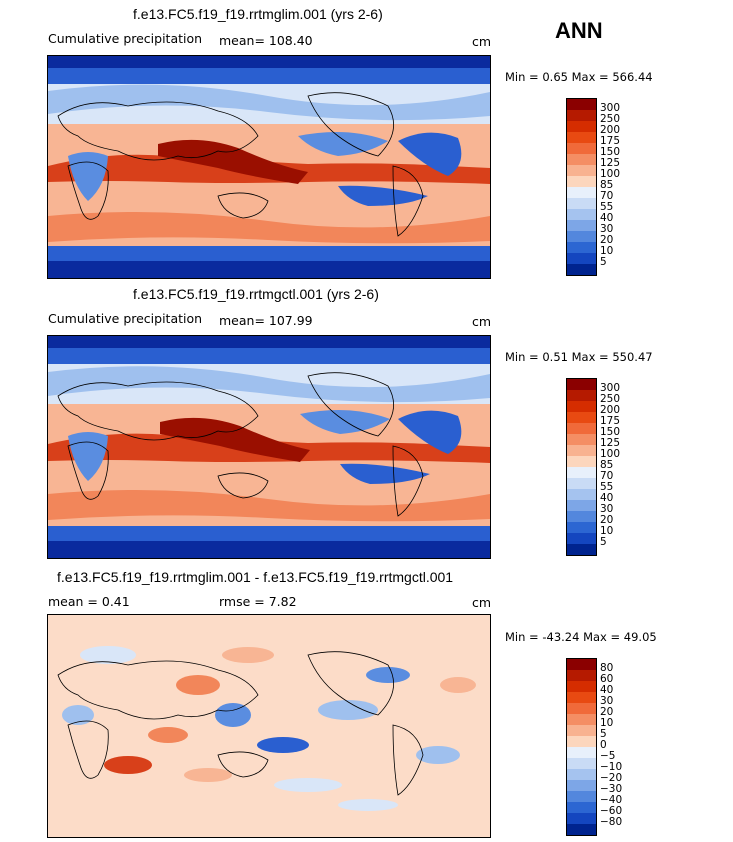  Describe the element at coordinates (125, 38) in the screenshot. I see `panel1-variable: Cumulative precipitation` at that location.